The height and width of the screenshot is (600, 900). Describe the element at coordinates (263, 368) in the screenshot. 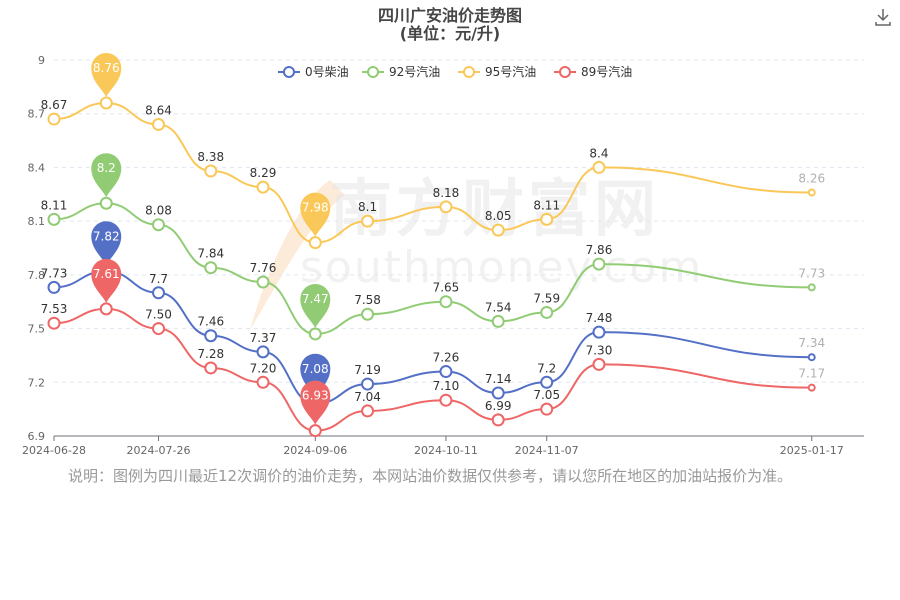

I see `data-label: 7.20` at that location.